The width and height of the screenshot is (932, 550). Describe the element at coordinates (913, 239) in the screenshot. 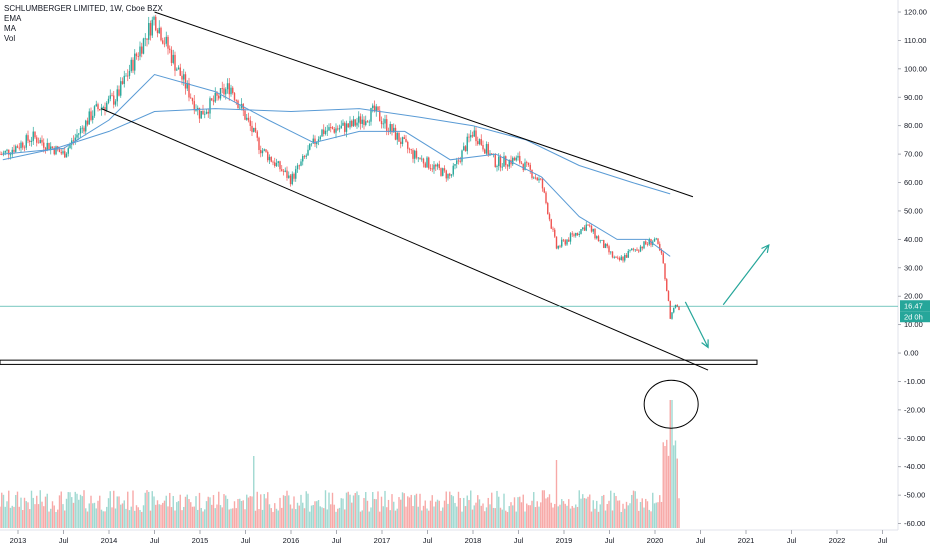

I see `y-tick-label: 40.00` at that location.